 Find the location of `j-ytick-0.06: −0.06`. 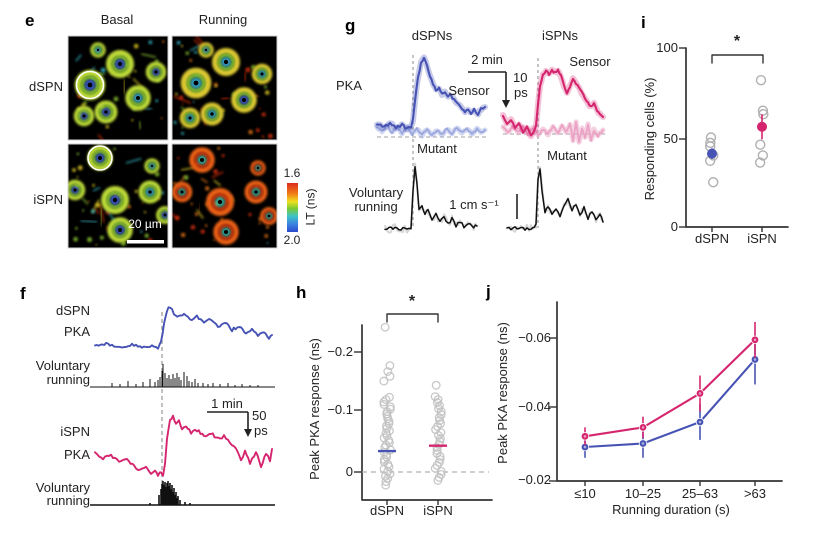

j-ytick-0.06: −0.06 is located at coordinates (534, 337).